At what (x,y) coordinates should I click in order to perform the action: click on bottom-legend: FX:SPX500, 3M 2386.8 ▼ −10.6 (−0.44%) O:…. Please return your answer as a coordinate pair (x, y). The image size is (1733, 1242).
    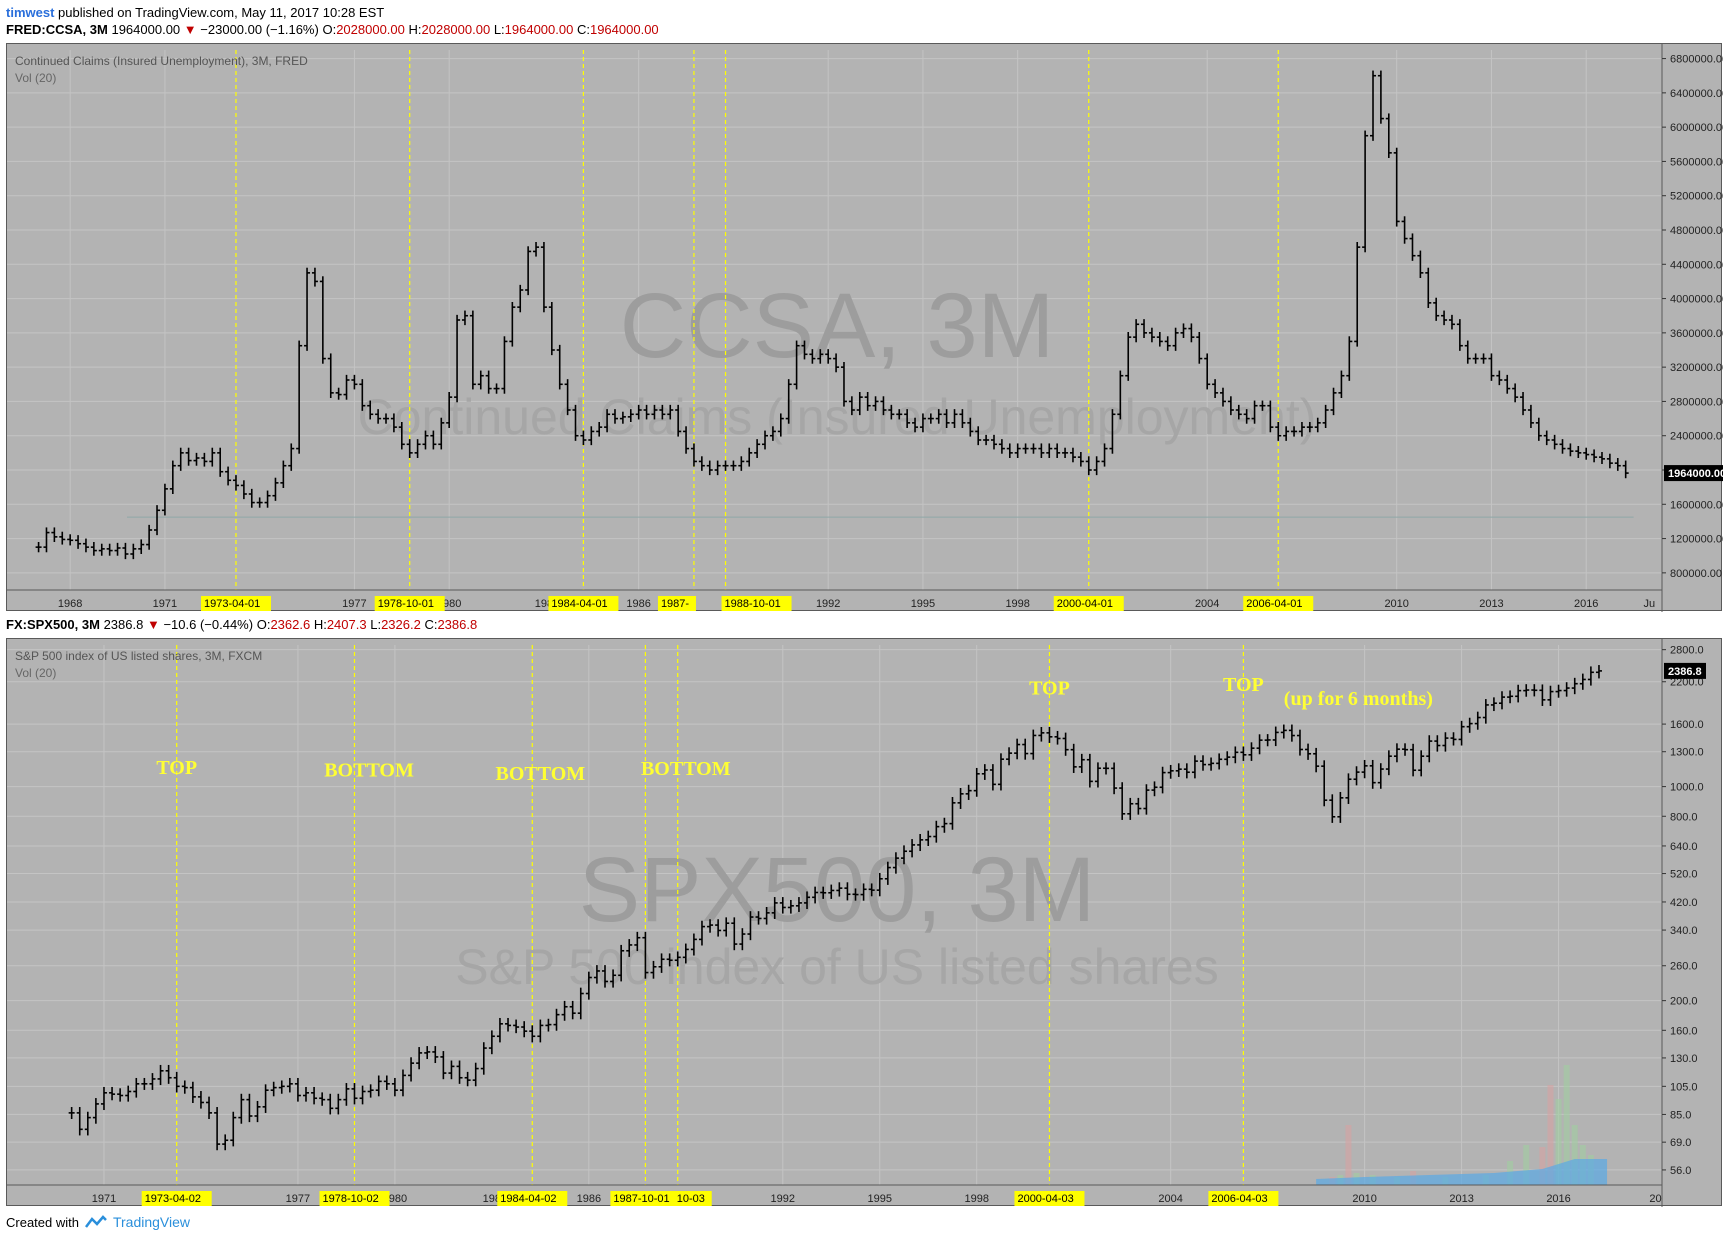
    Looking at the image, I should click on (241, 624).